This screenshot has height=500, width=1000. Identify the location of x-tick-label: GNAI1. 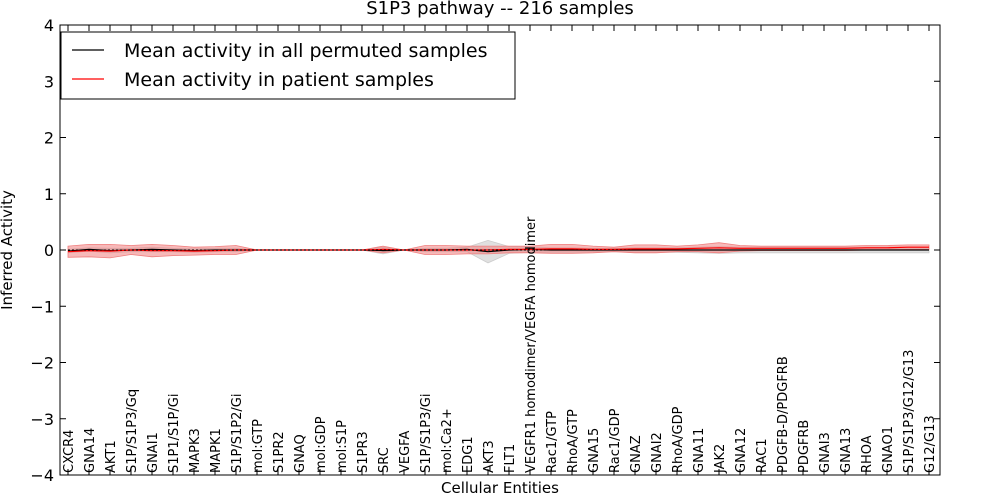
(153, 452).